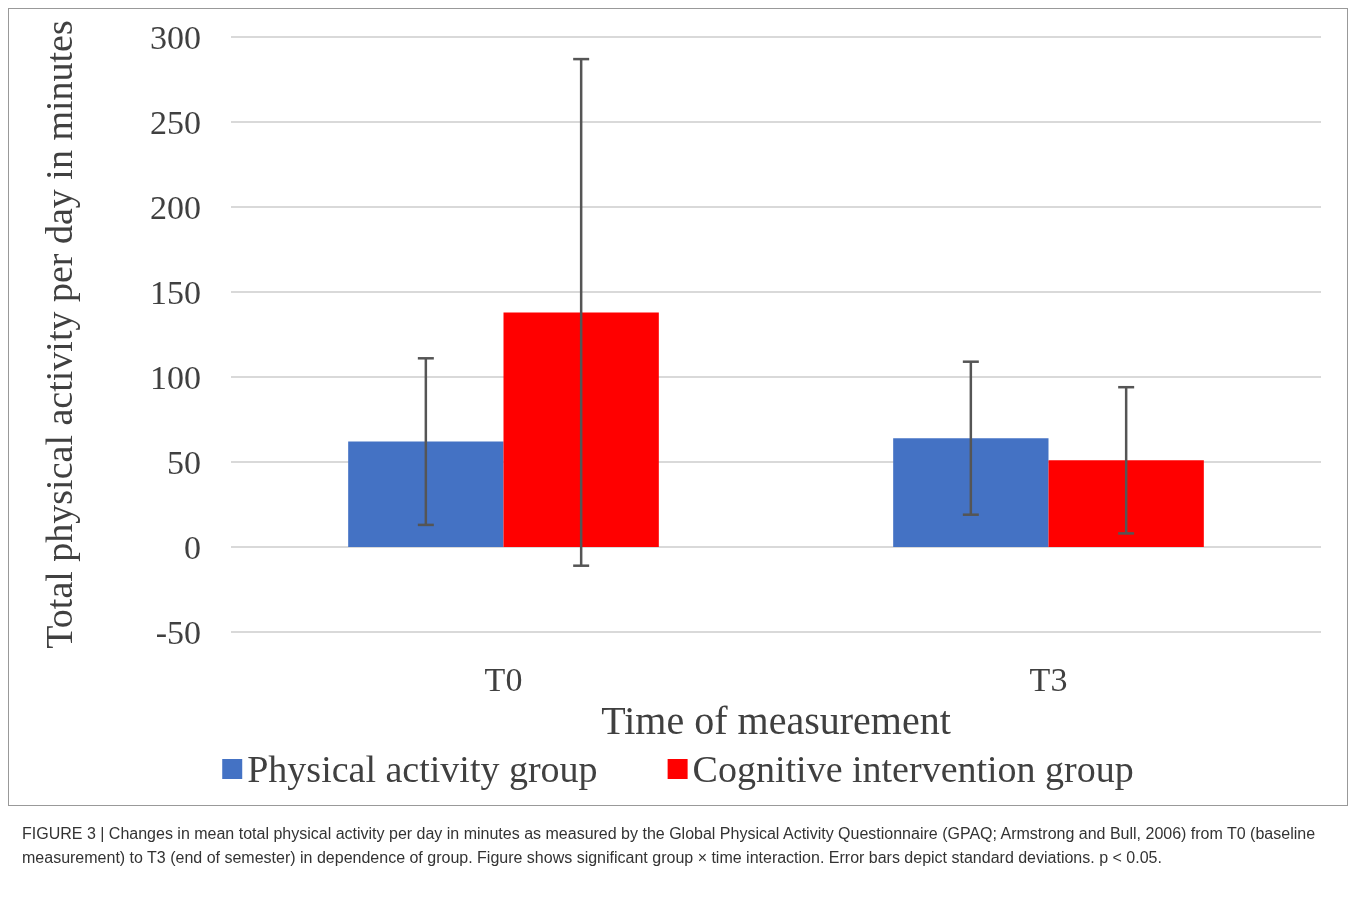  What do you see at coordinates (422, 769) in the screenshot?
I see `legend-label: Physical activity group` at bounding box center [422, 769].